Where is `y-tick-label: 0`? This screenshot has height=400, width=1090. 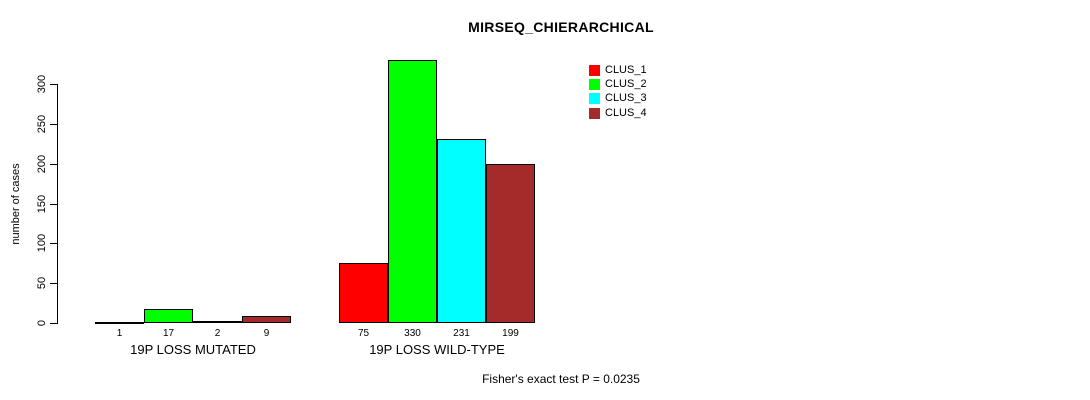 y-tick-label: 0 is located at coordinates (42, 323).